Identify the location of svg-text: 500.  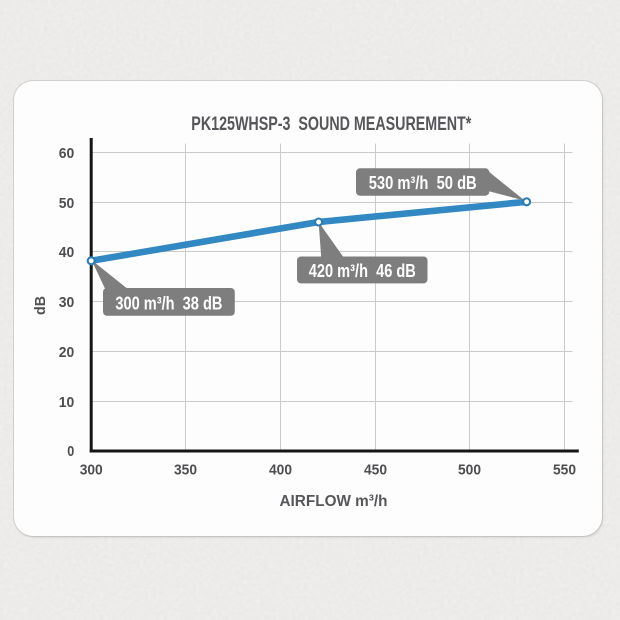
(469, 471).